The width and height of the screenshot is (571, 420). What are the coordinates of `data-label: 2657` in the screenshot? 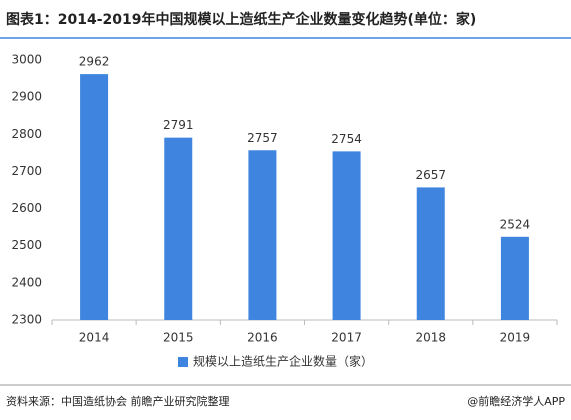 It's located at (430, 175).